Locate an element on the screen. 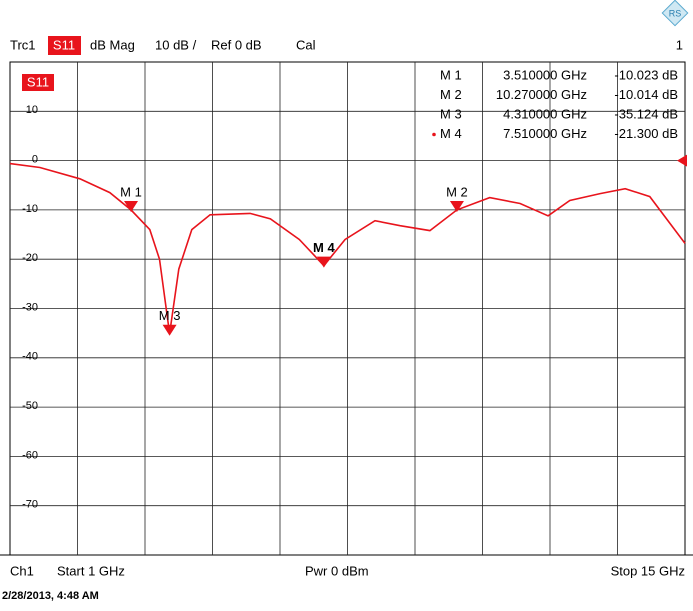 Image resolution: width=693 pixels, height=611 pixels. marker-label: M 3 is located at coordinates (170, 315).